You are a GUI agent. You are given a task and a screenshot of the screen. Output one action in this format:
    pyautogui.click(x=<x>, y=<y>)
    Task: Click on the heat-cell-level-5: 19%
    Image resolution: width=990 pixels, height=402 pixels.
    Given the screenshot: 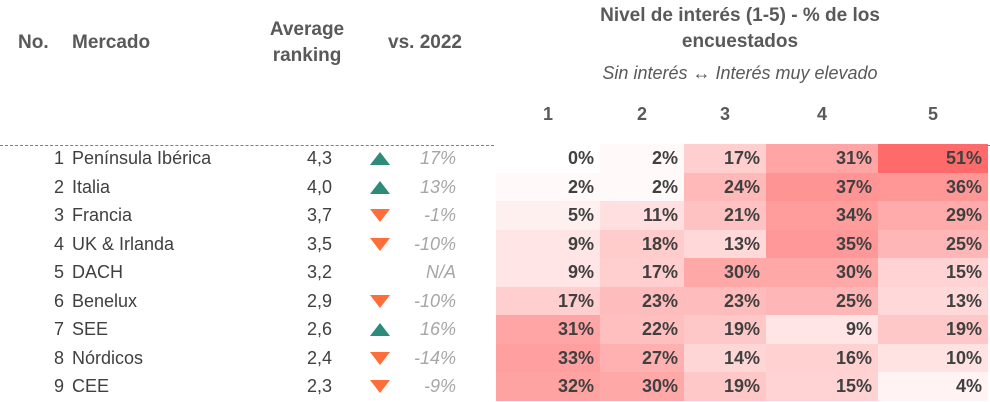 What is the action you would take?
    pyautogui.click(x=933, y=329)
    